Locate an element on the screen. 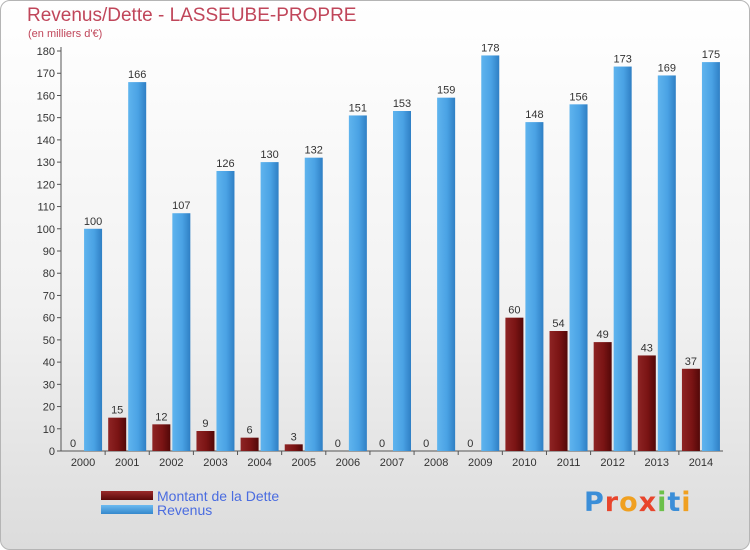 Image resolution: width=750 pixels, height=550 pixels. revenue-value-label: 107 is located at coordinates (181, 206).